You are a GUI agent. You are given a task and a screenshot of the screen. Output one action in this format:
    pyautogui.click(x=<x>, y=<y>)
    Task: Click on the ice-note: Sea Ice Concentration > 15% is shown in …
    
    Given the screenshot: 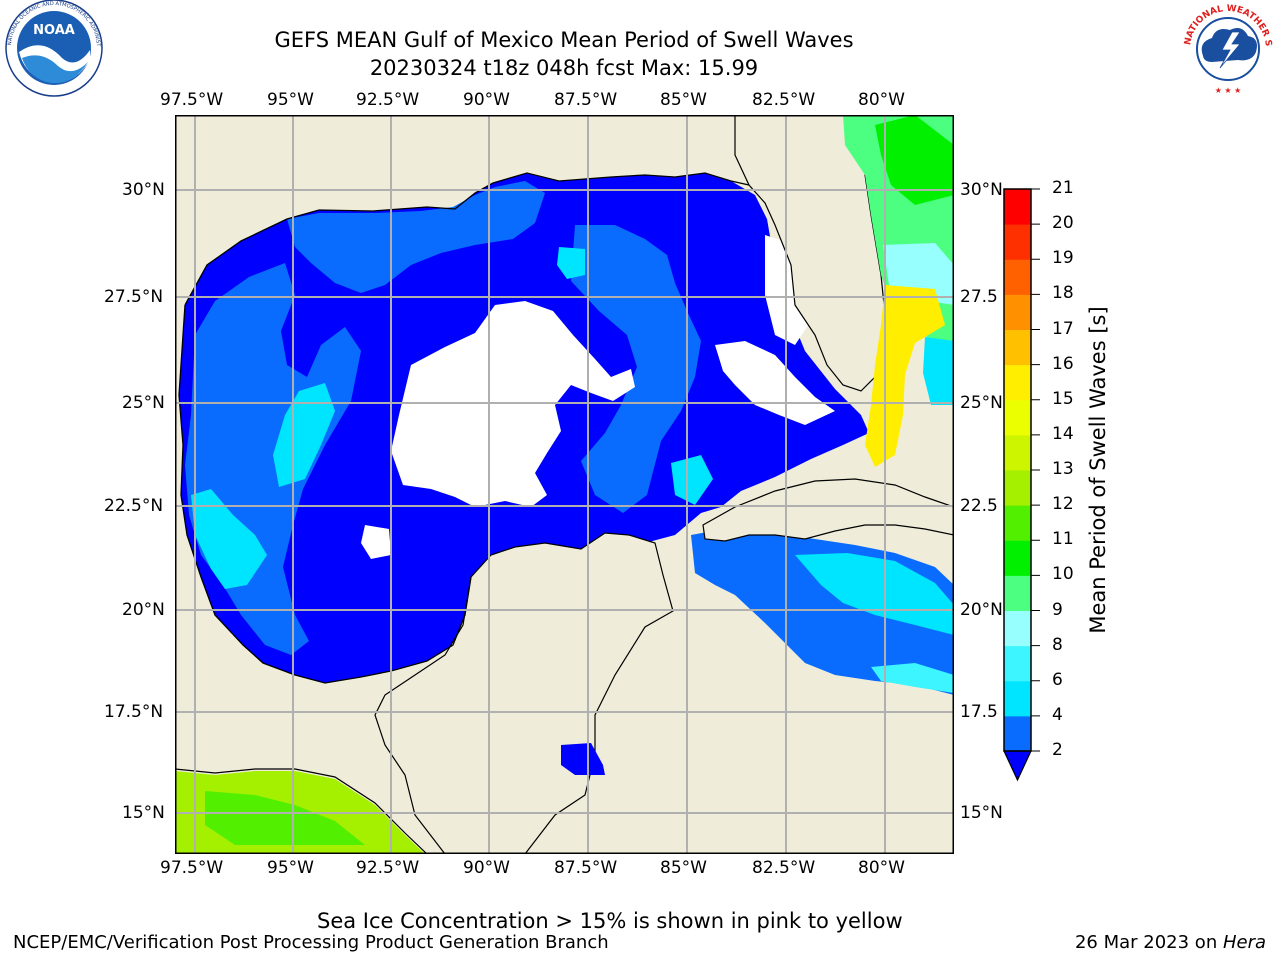 What is the action you would take?
    pyautogui.click(x=640, y=911)
    